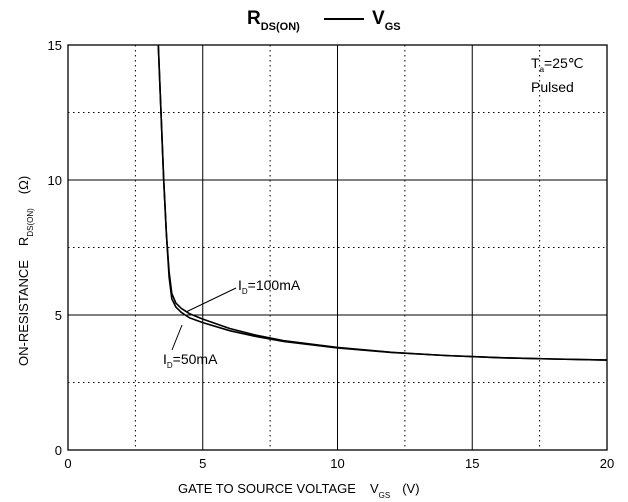 The image size is (628, 502). I want to click on pointer-100ma, so click(211, 300).